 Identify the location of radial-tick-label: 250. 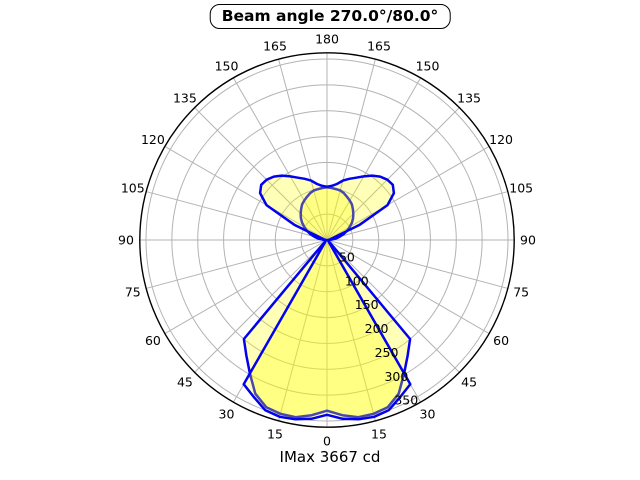
(387, 352).